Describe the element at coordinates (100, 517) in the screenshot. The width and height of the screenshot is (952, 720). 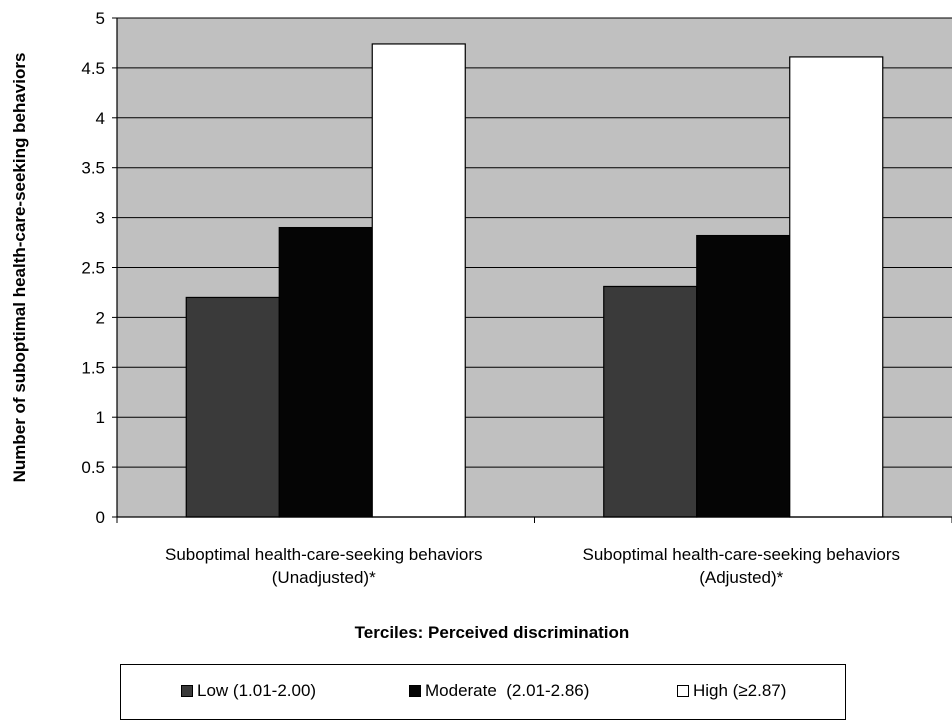
I see `y-tick-label: 0` at that location.